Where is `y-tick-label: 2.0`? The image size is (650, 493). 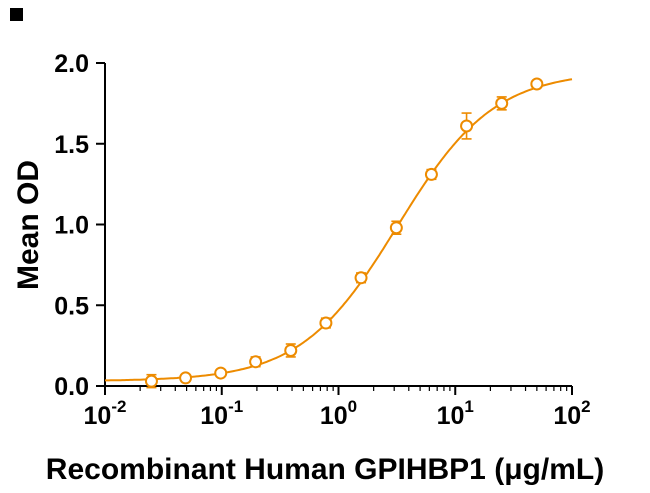
y-tick-label: 2.0 is located at coordinates (71, 64).